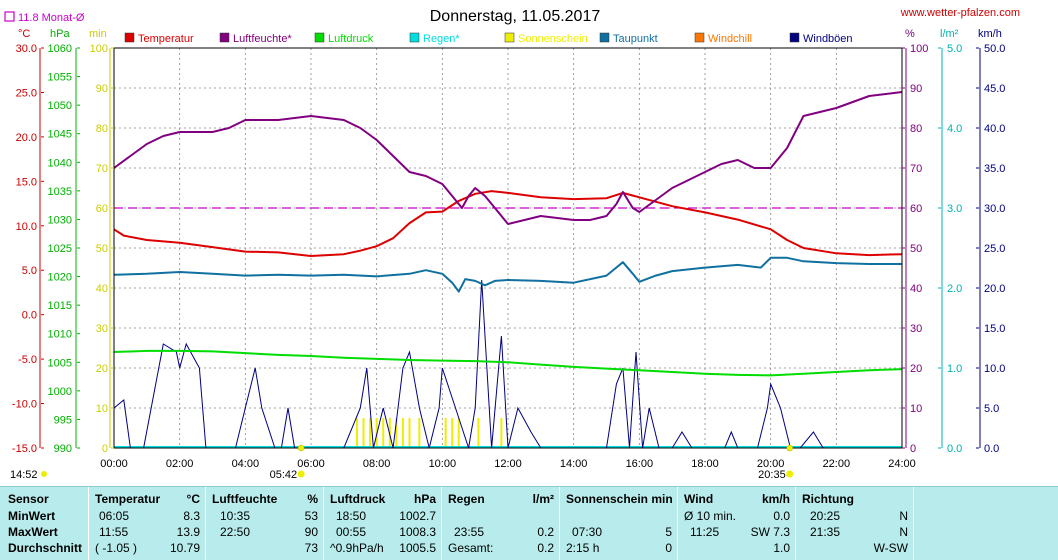  I want to click on axis-wind-tick-5: 25.0, so click(994, 249).